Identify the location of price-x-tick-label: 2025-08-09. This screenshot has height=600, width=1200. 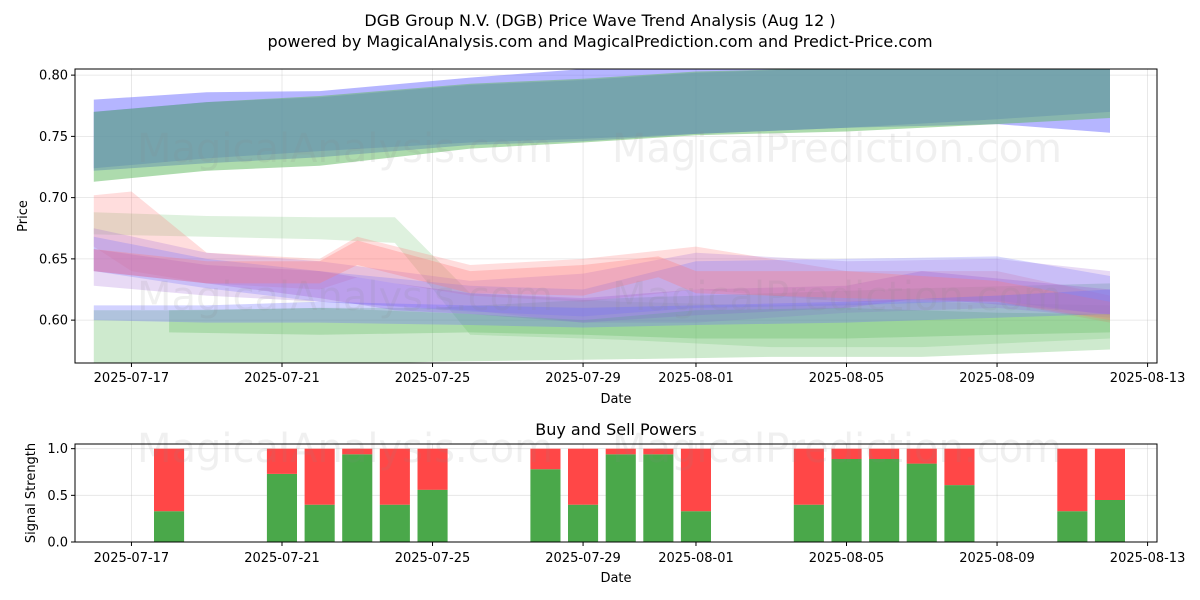
(997, 378).